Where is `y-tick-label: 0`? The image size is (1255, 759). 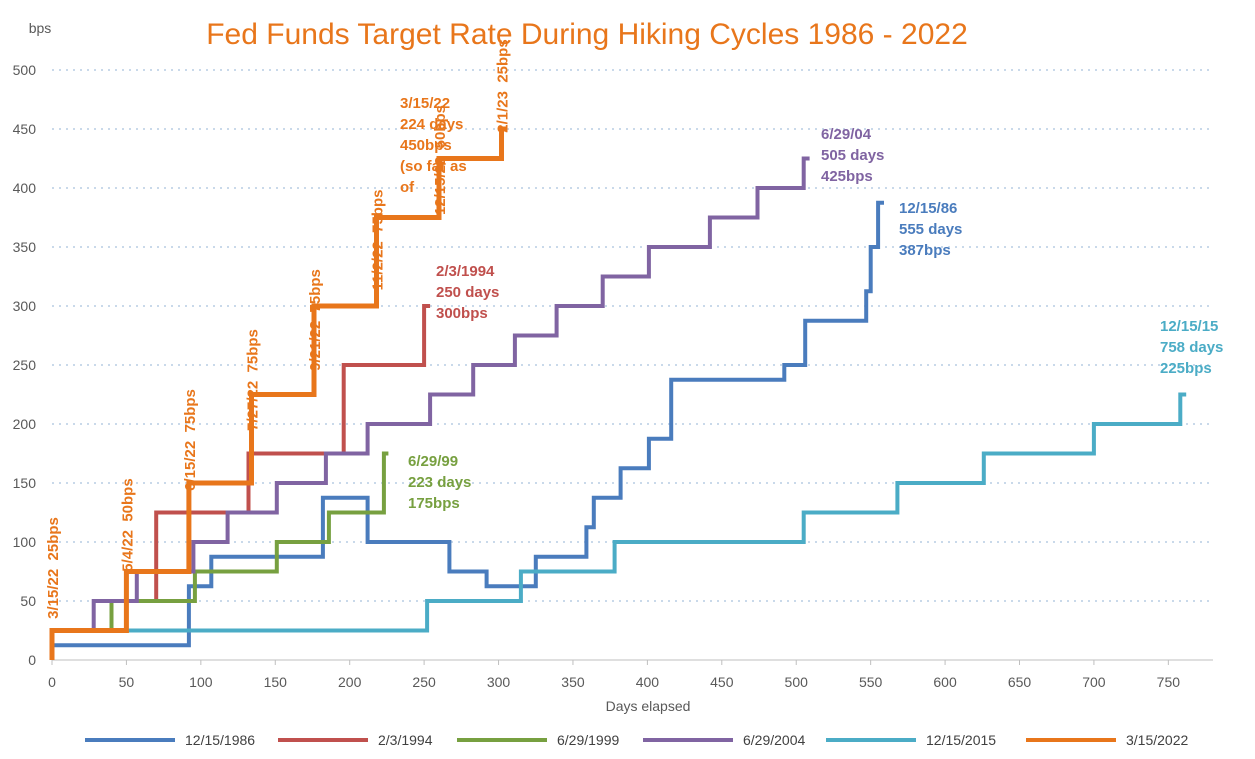
y-tick-label: 0 is located at coordinates (32, 660).